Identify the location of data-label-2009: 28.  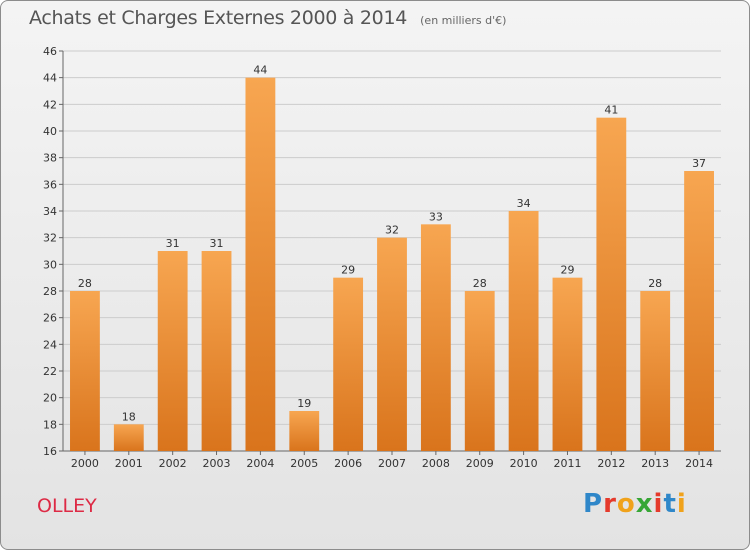
(480, 283).